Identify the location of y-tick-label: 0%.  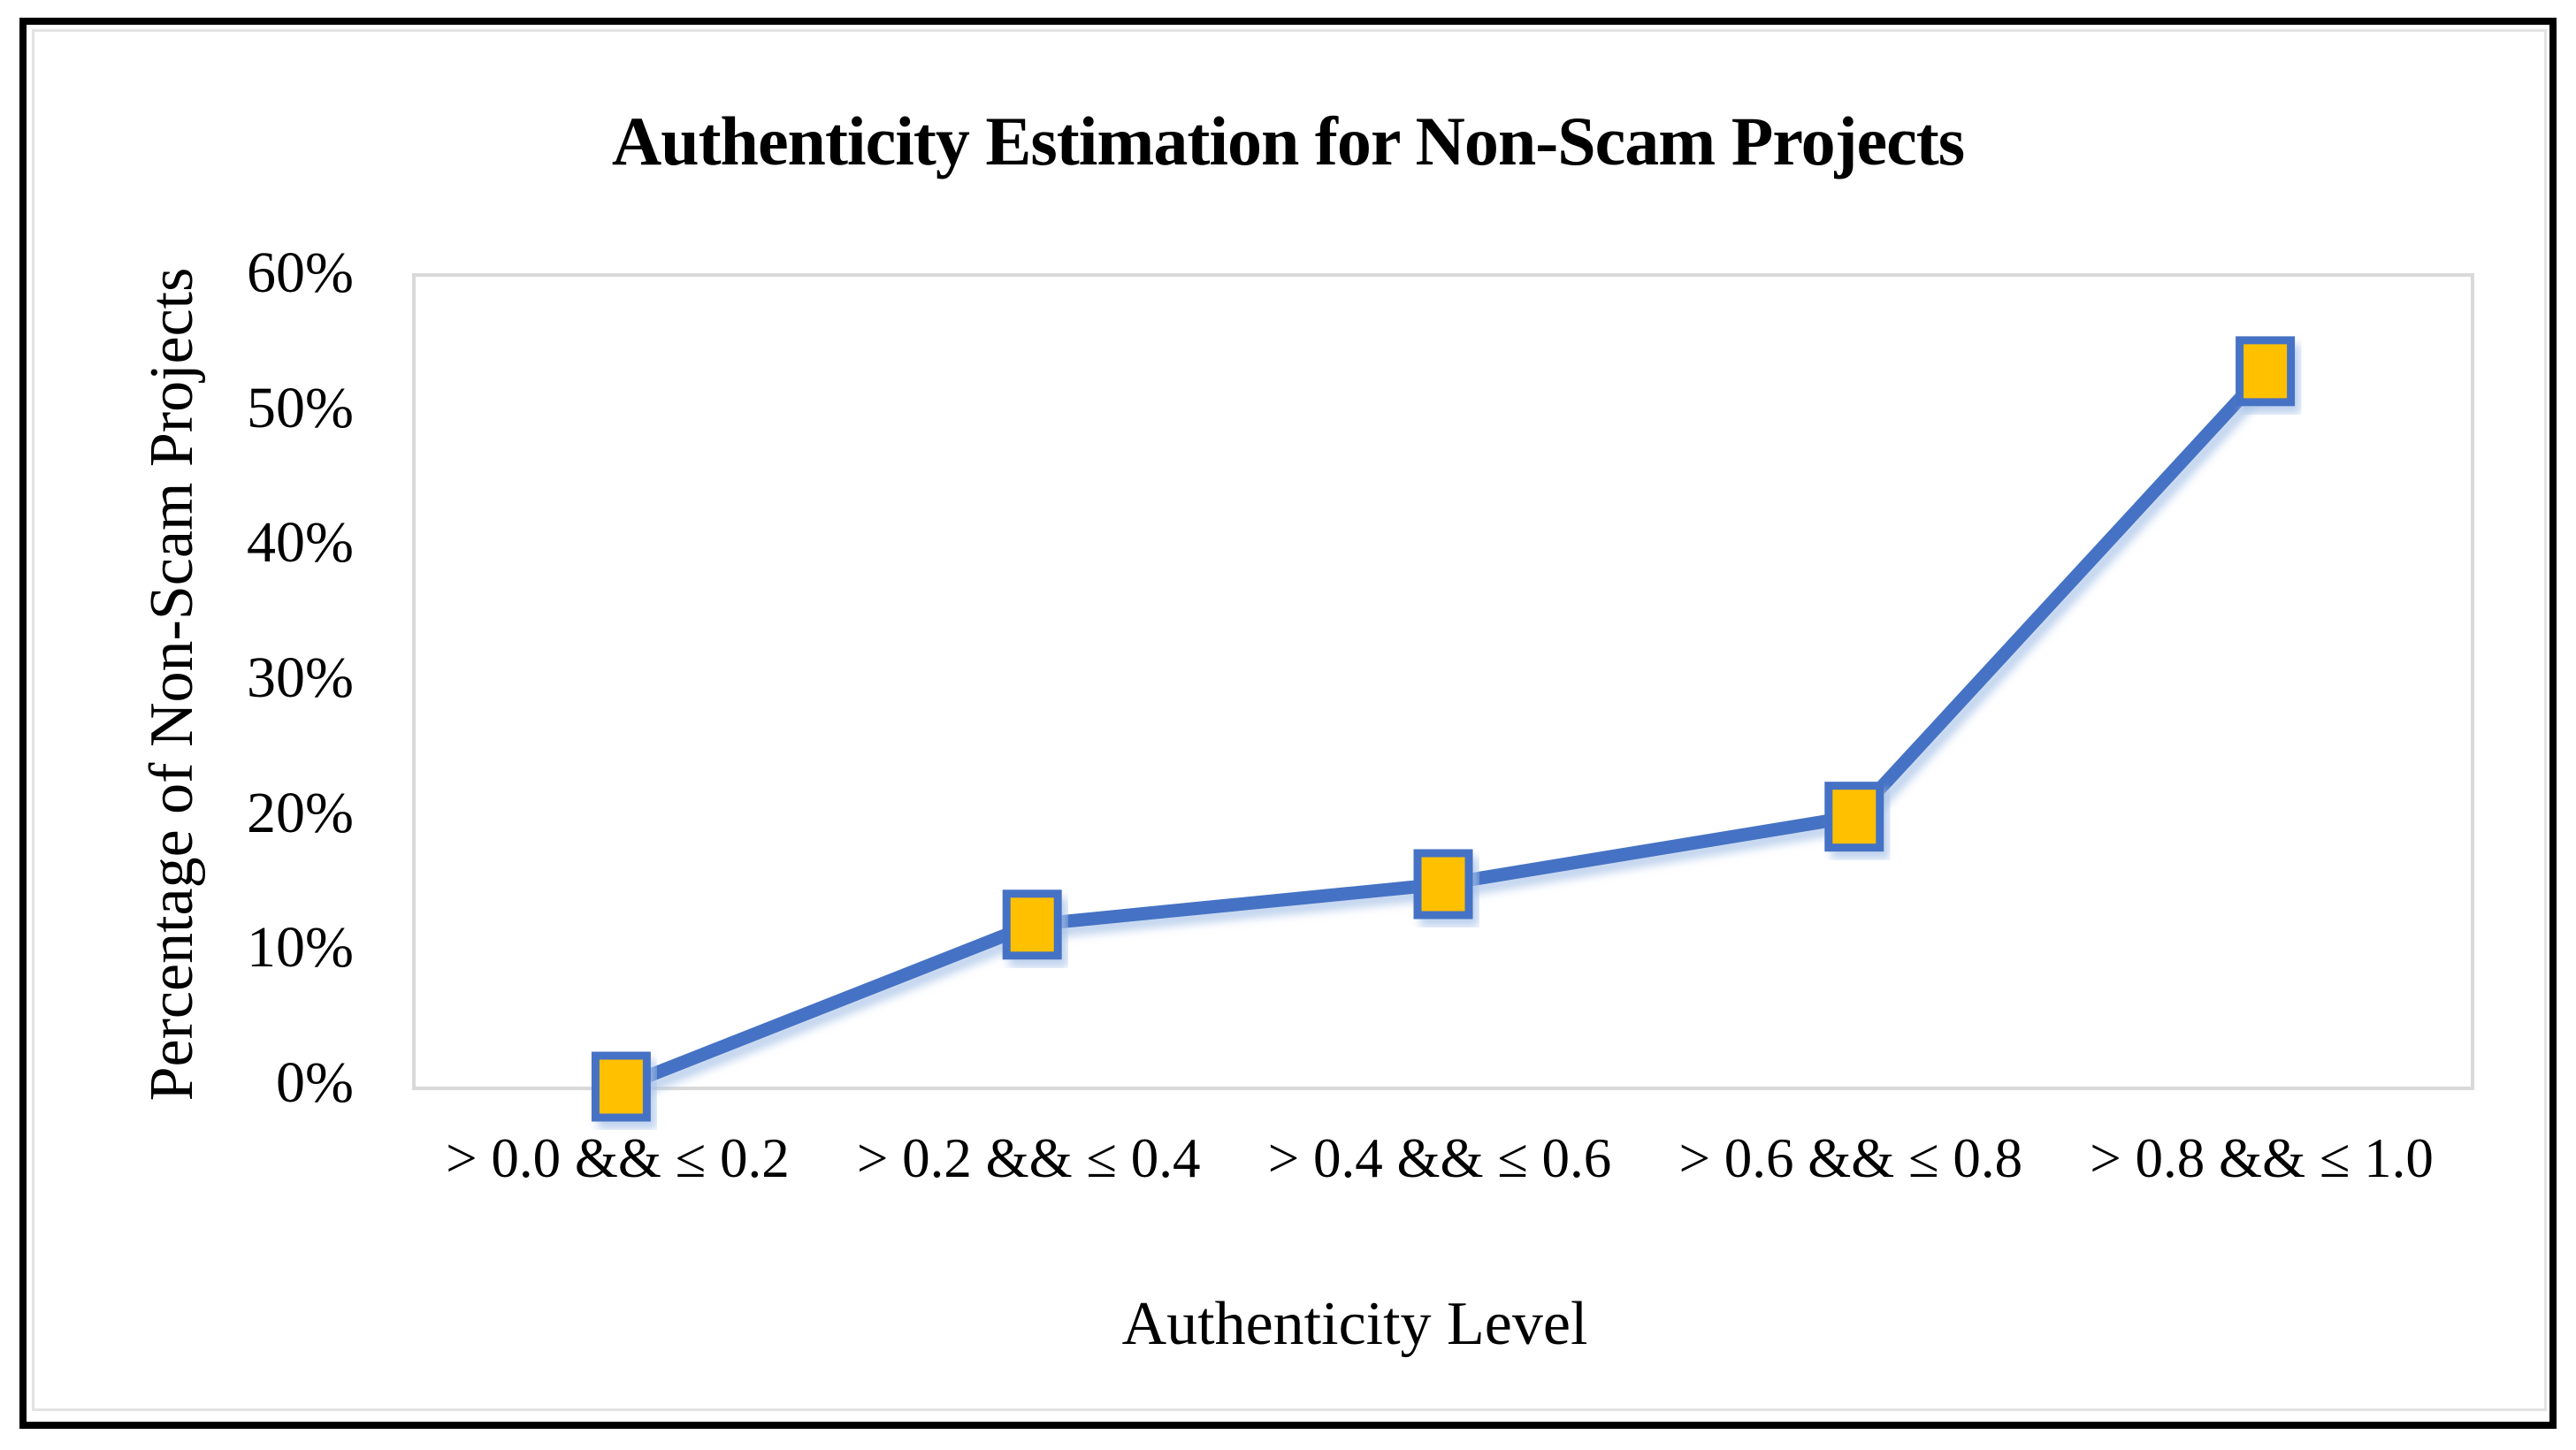
(315, 1082).